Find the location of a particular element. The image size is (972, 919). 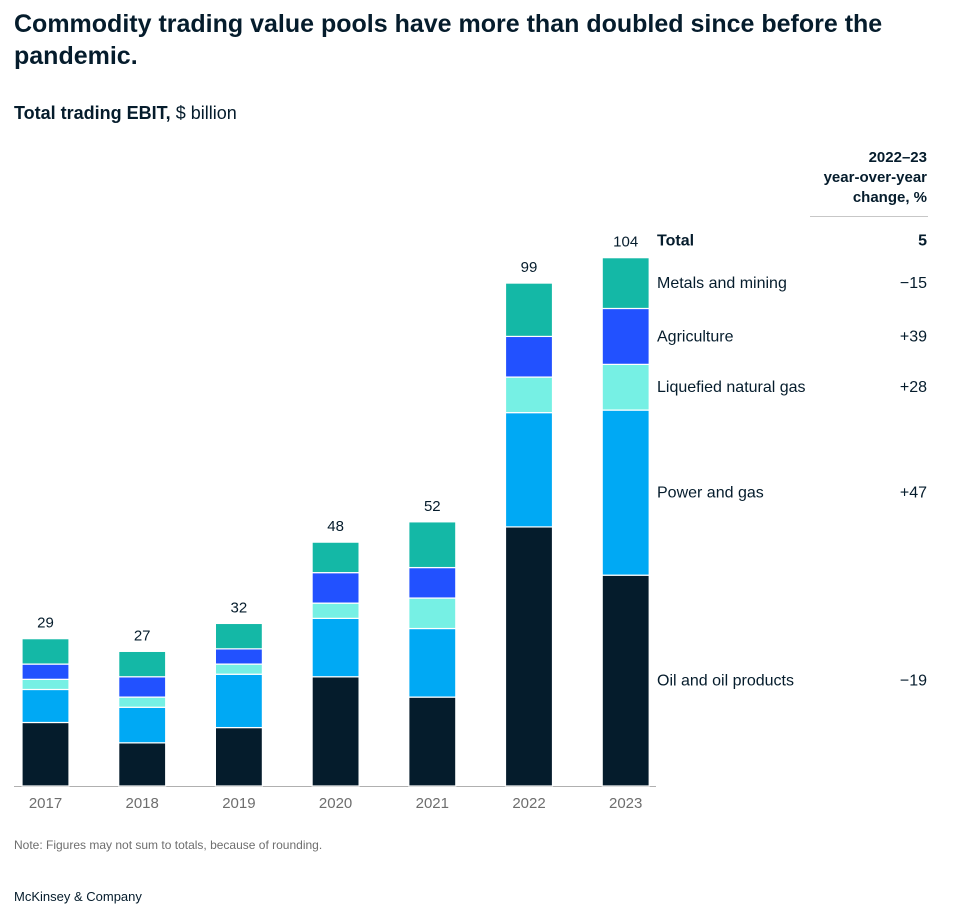

change-header-line-3: change, % is located at coordinates (889, 197).